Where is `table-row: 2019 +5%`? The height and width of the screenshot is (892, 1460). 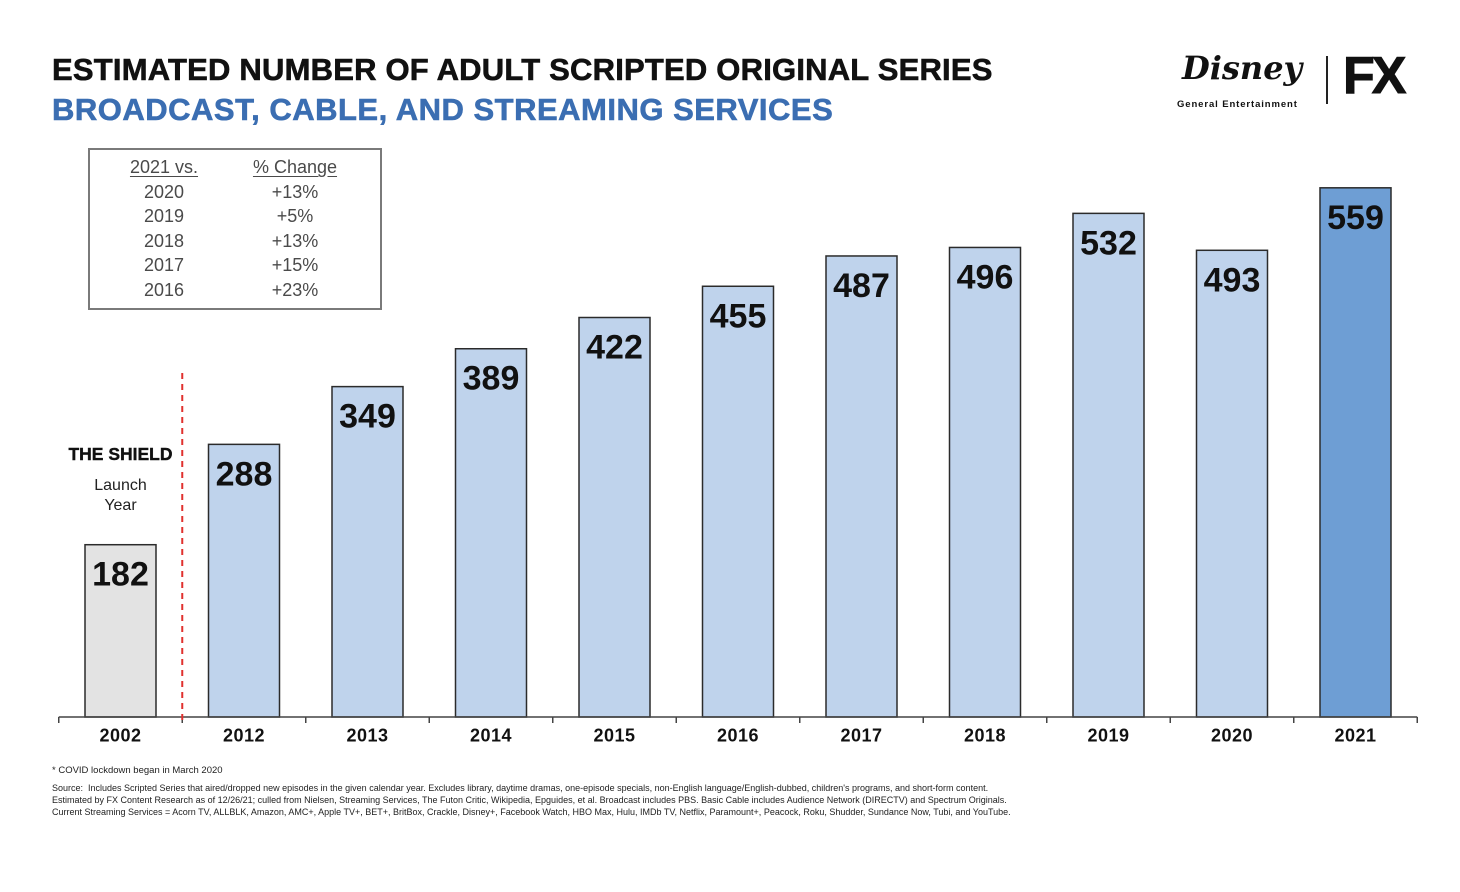 table-row: 2019 +5% is located at coordinates (235, 216).